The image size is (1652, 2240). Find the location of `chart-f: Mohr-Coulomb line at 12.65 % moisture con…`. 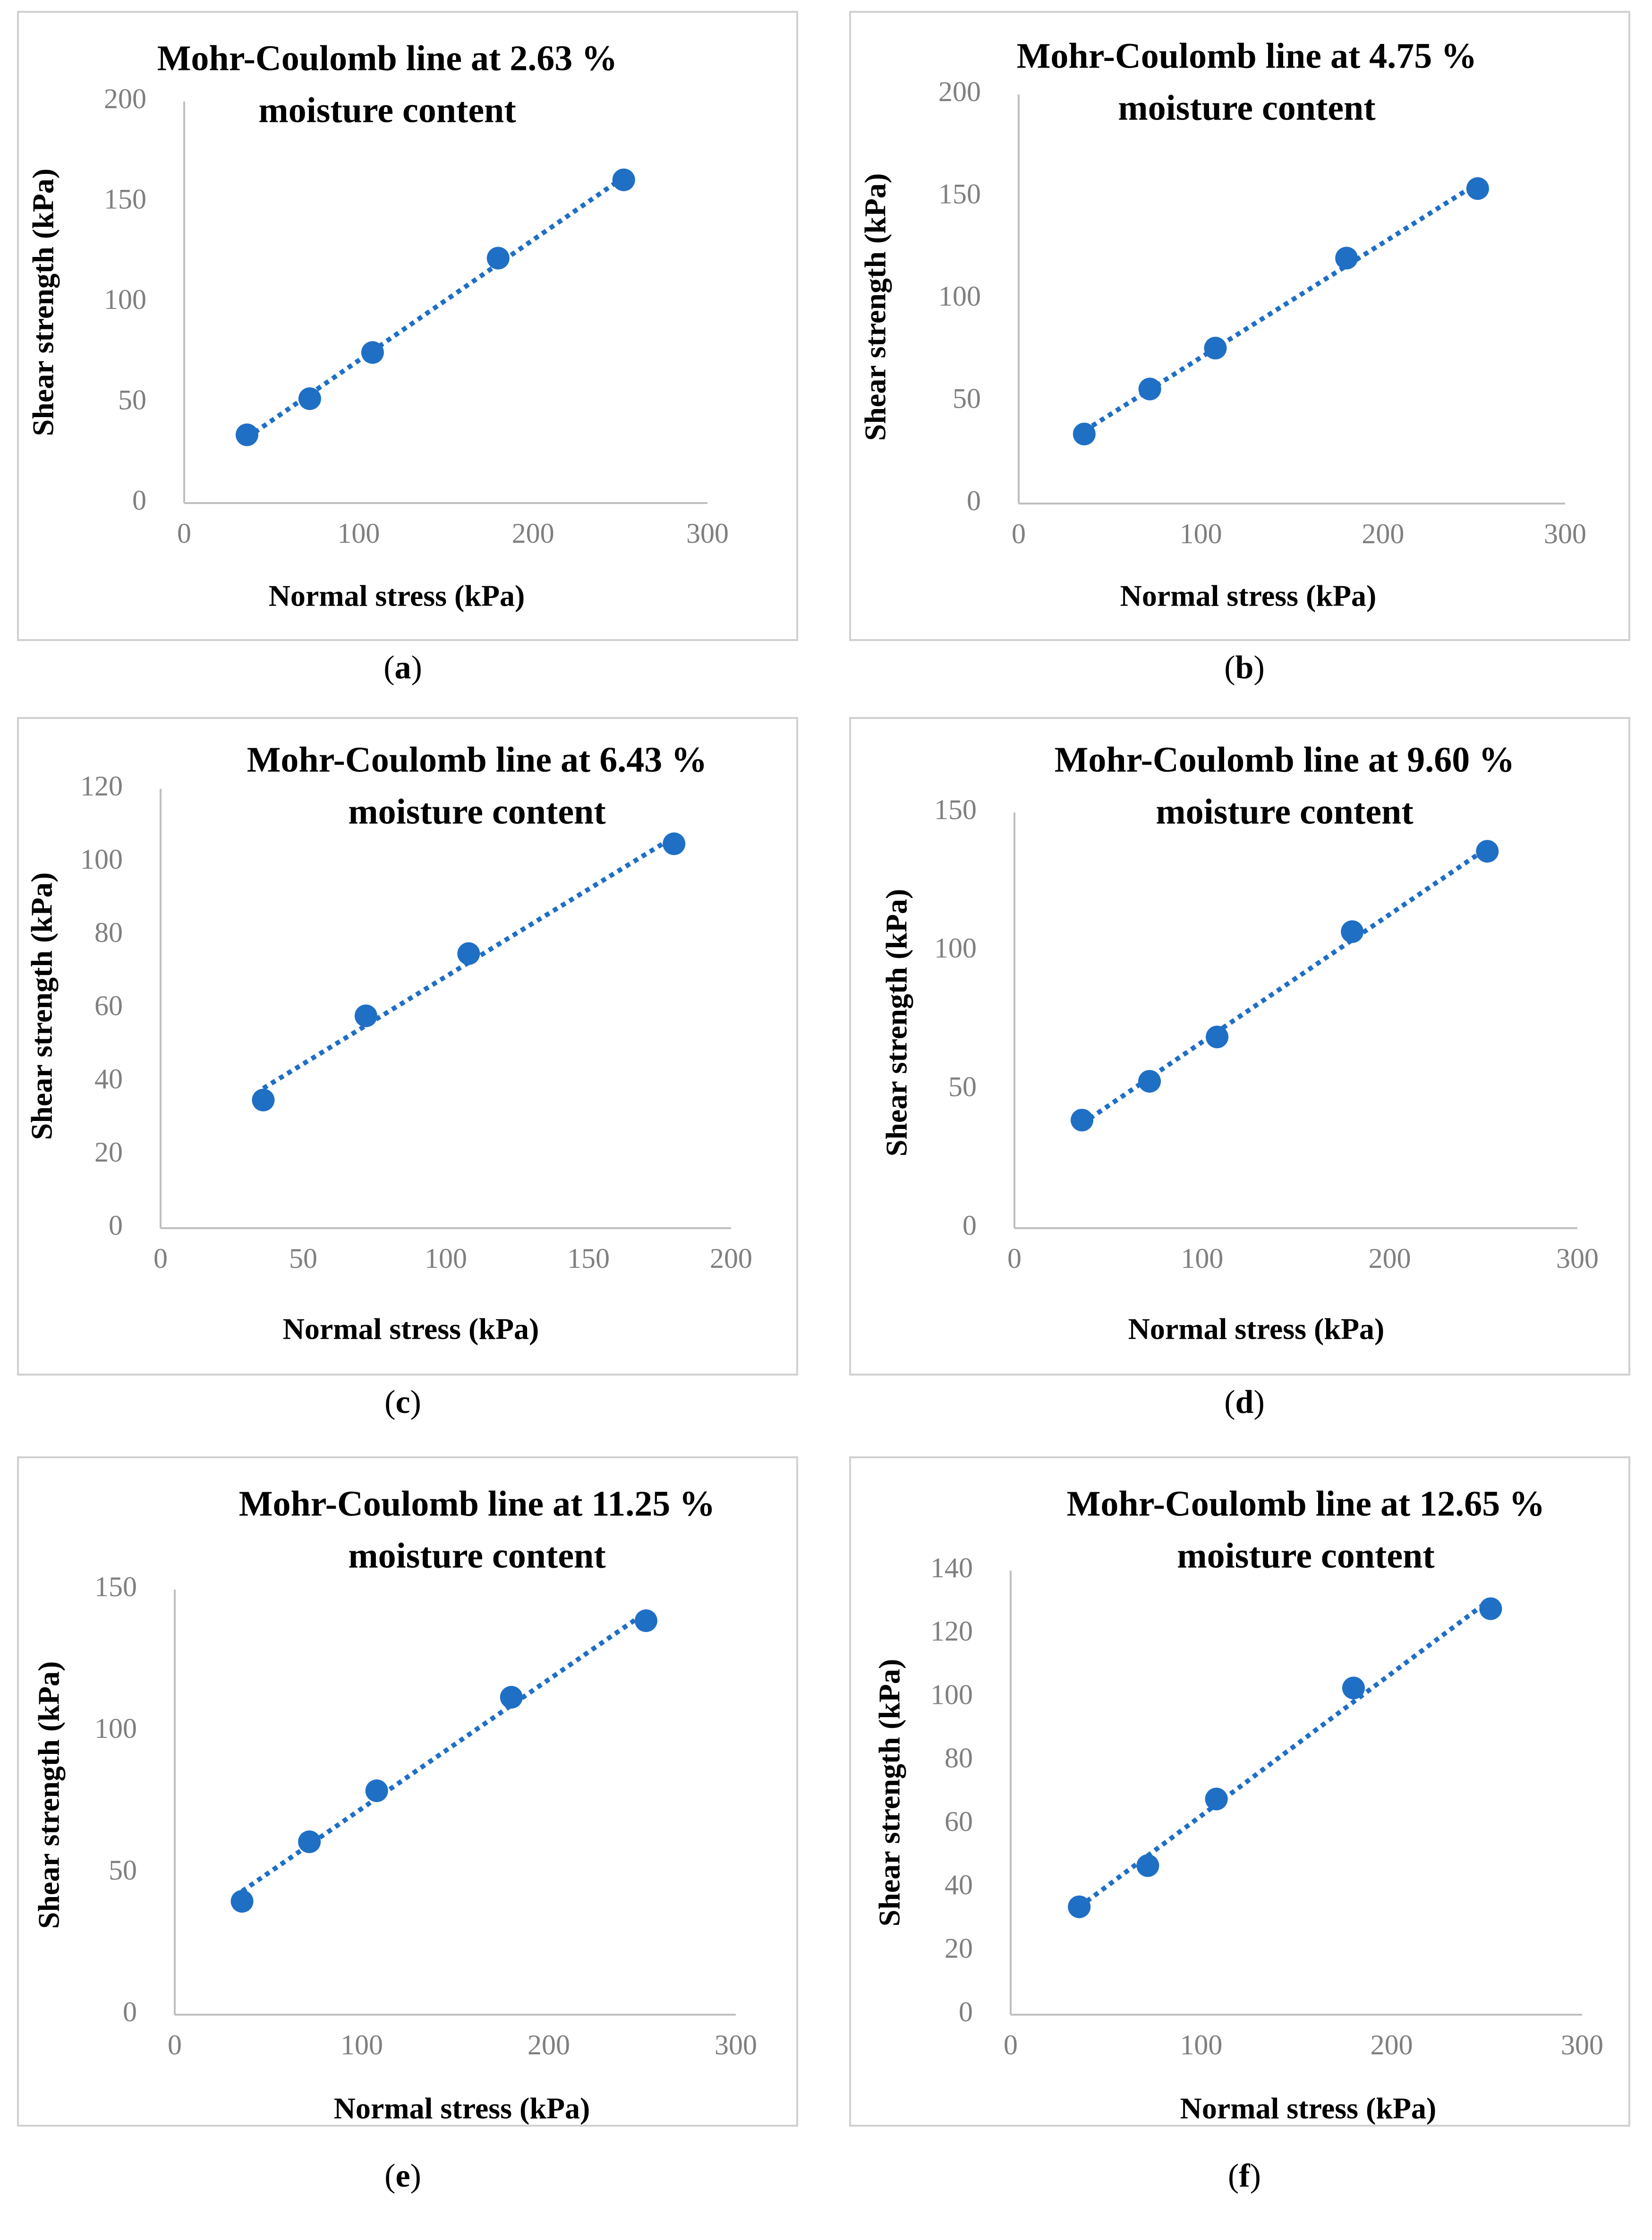

chart-f: Mohr-Coulomb line at 12.65 % moisture con… is located at coordinates (1238, 1805).